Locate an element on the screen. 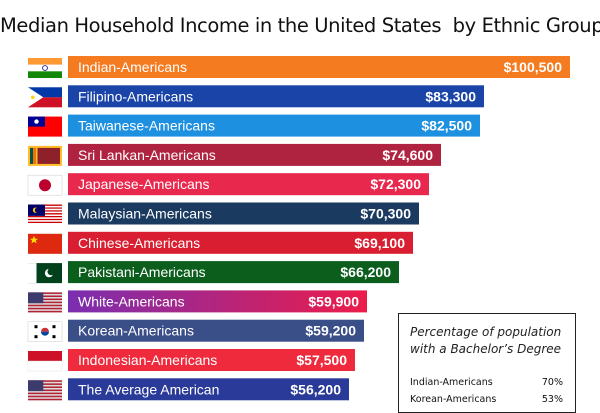 The width and height of the screenshot is (600, 413). south-korea-flag-icon is located at coordinates (45, 331).